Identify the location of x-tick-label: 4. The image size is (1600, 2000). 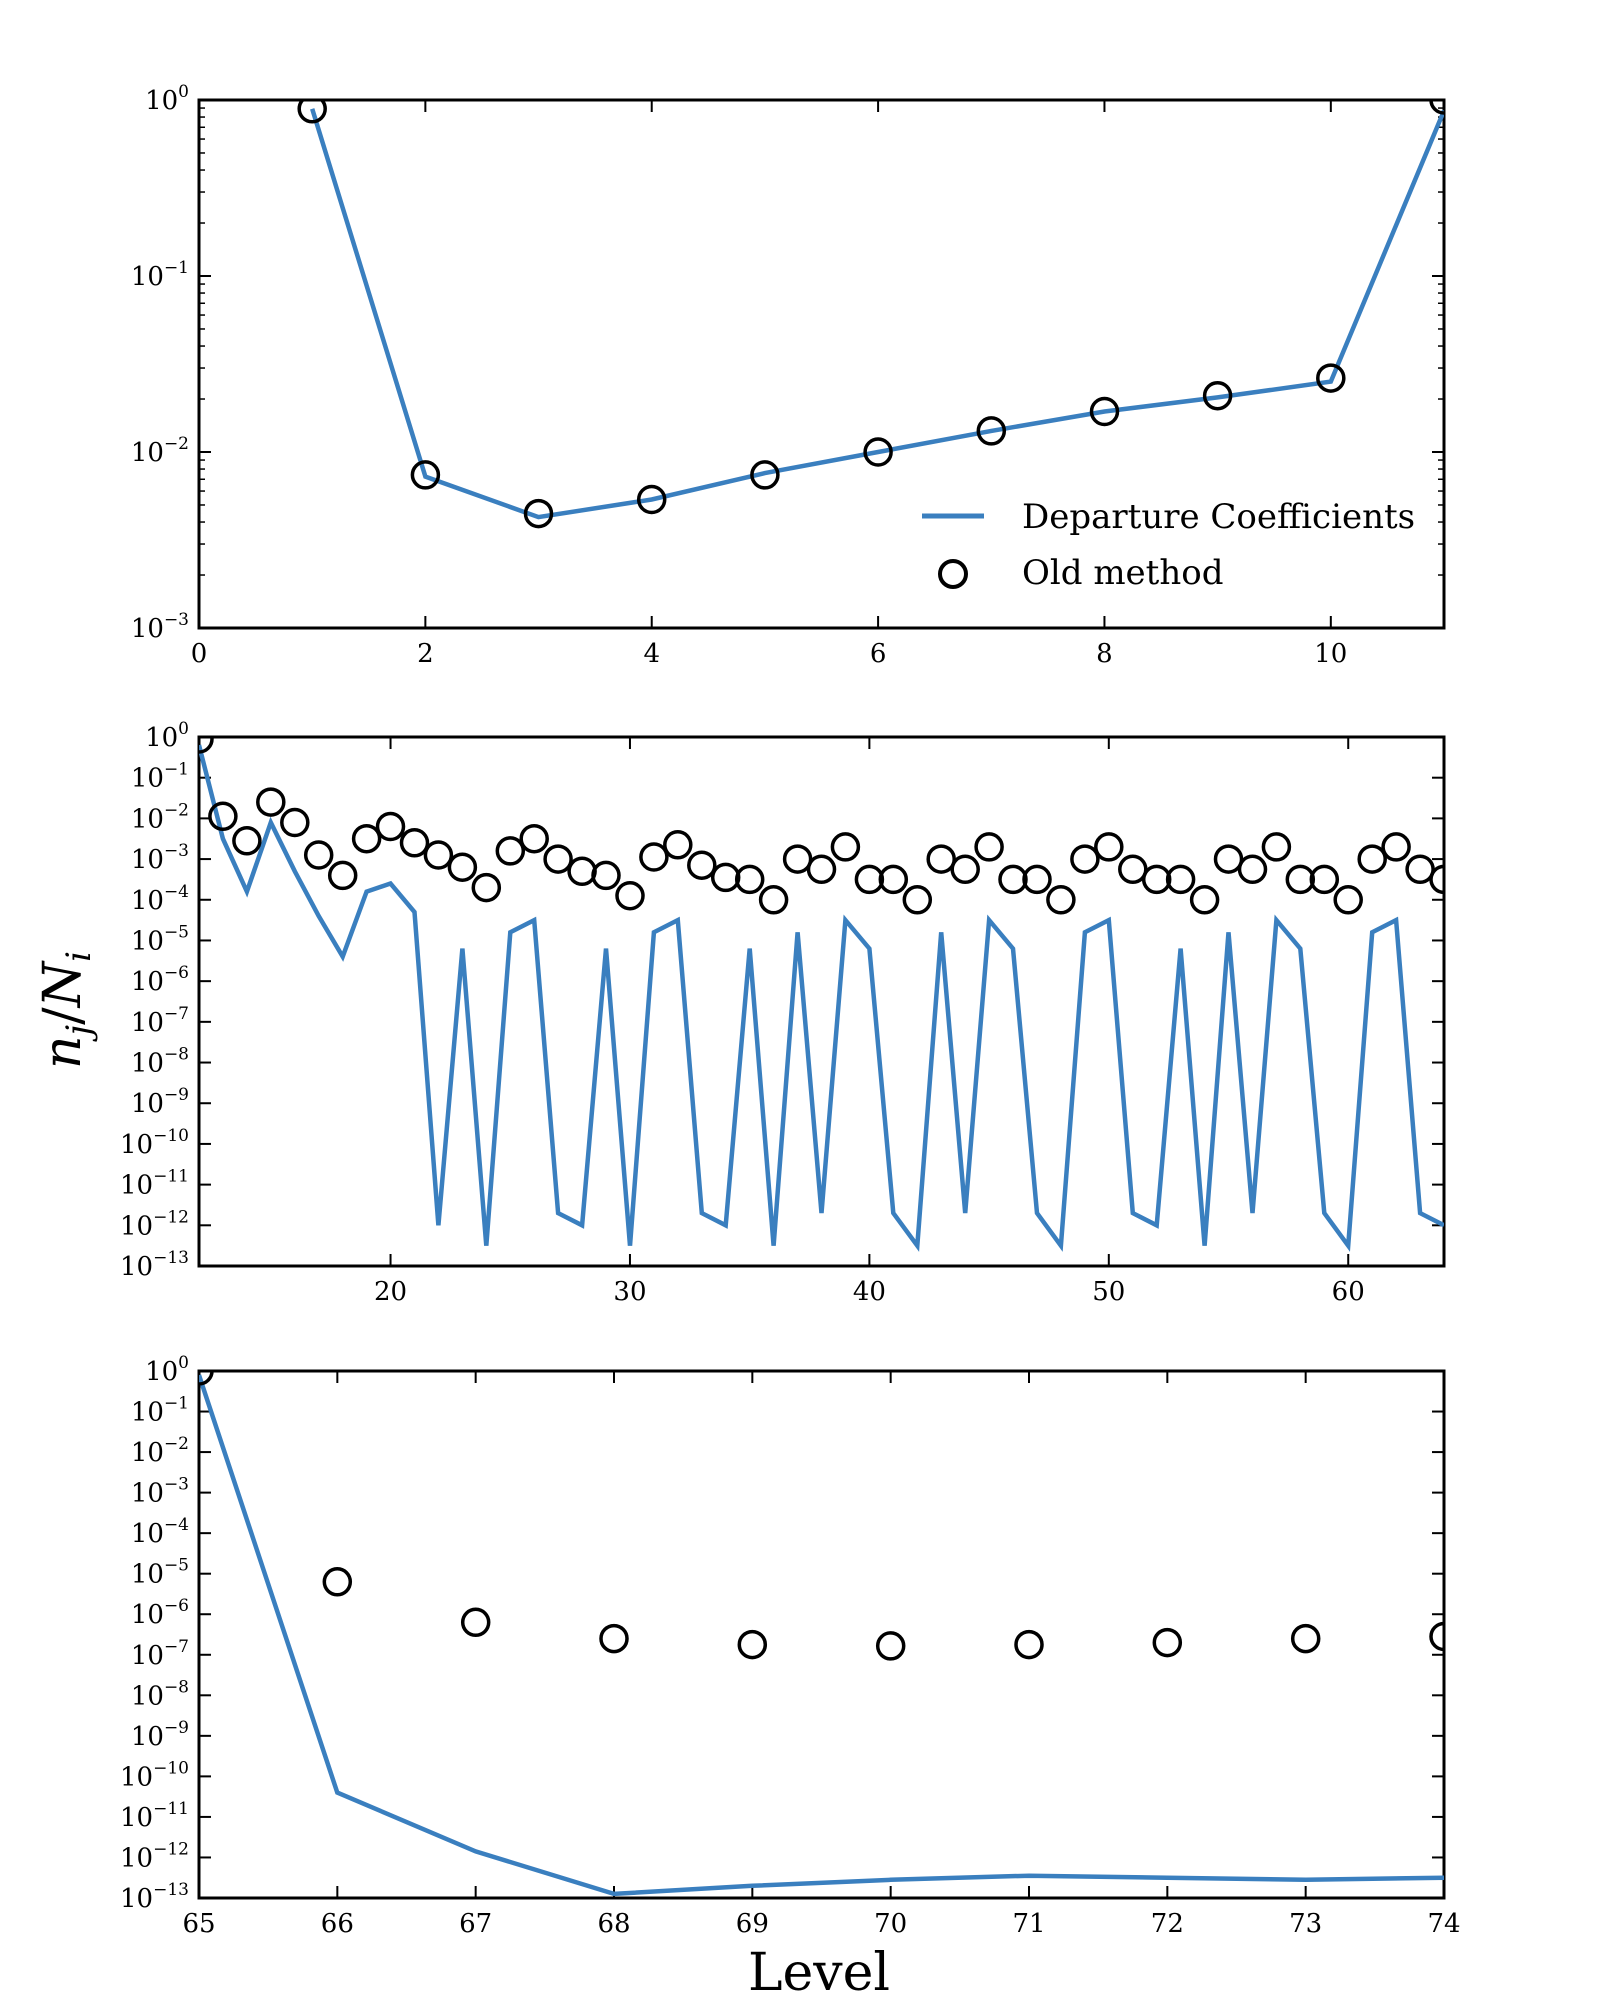
(651, 654).